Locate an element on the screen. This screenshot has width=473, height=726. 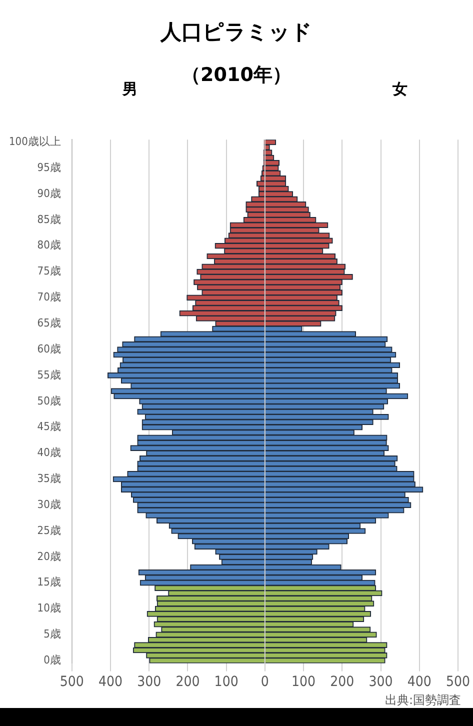
x-tick-label: 0 is located at coordinates (264, 682).